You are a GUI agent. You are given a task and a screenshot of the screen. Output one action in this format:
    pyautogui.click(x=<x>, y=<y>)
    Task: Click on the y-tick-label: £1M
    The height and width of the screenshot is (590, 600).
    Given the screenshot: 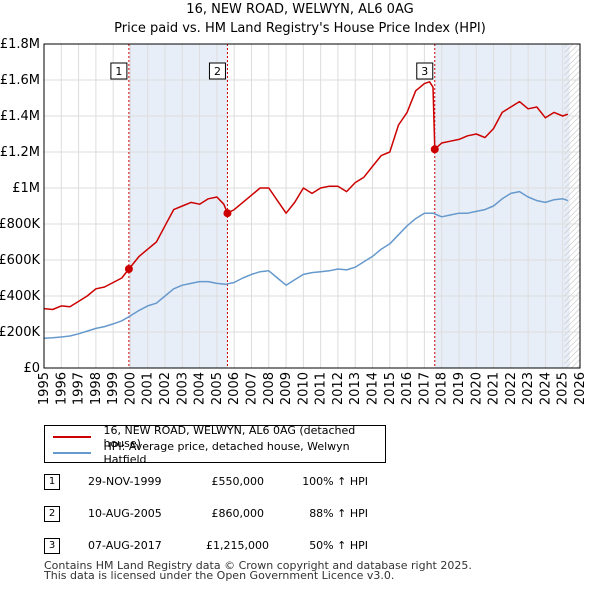 What is the action you would take?
    pyautogui.click(x=26, y=188)
    